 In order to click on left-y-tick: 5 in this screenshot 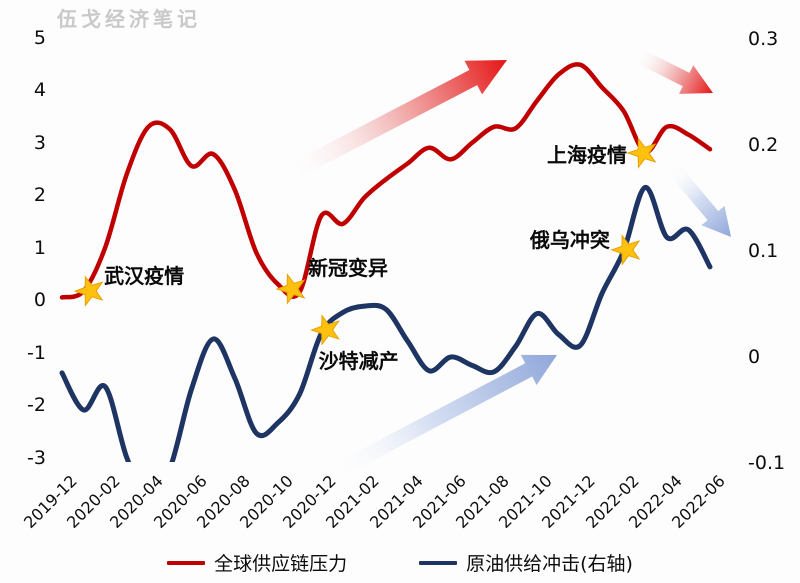, I will do `click(39, 37)`.